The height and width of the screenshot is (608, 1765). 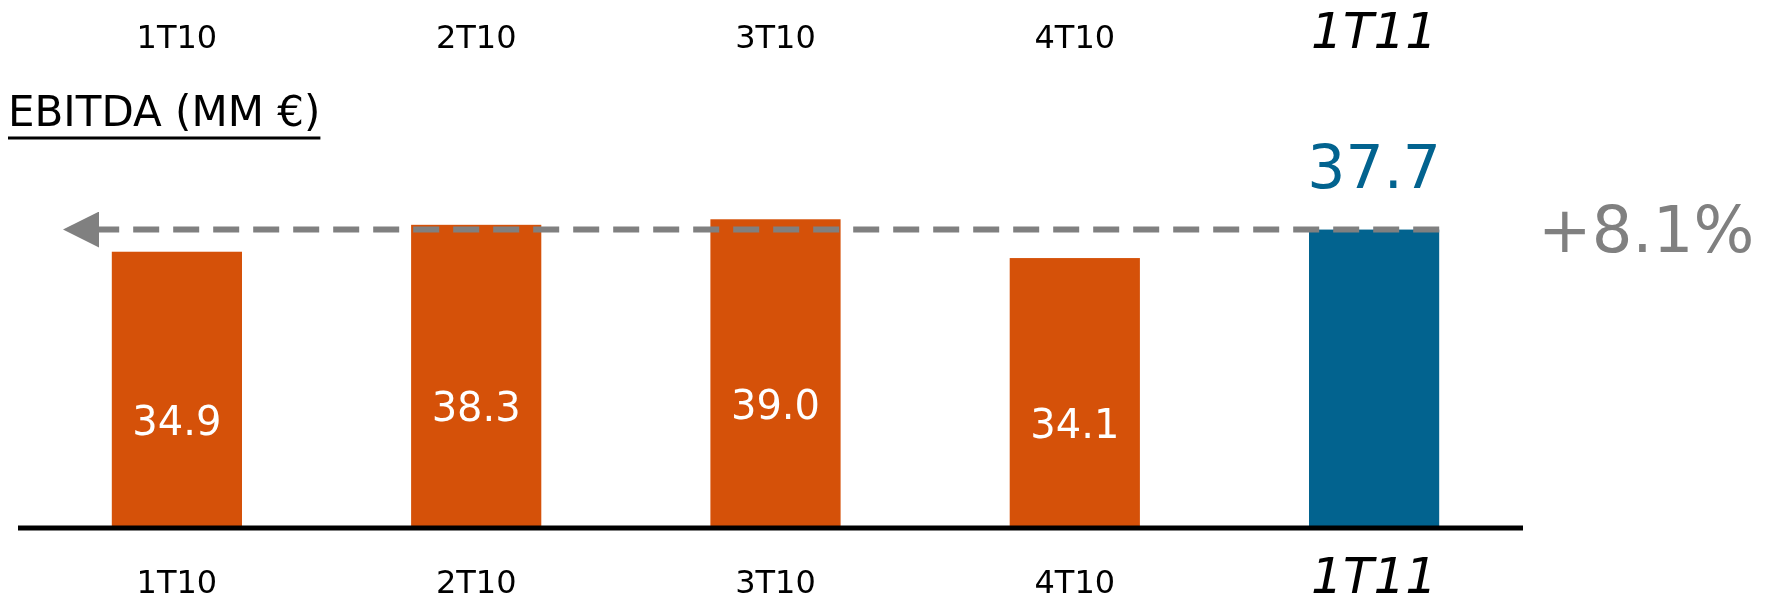 I want to click on chart-title: EBITDA (MM €), so click(x=164, y=111).